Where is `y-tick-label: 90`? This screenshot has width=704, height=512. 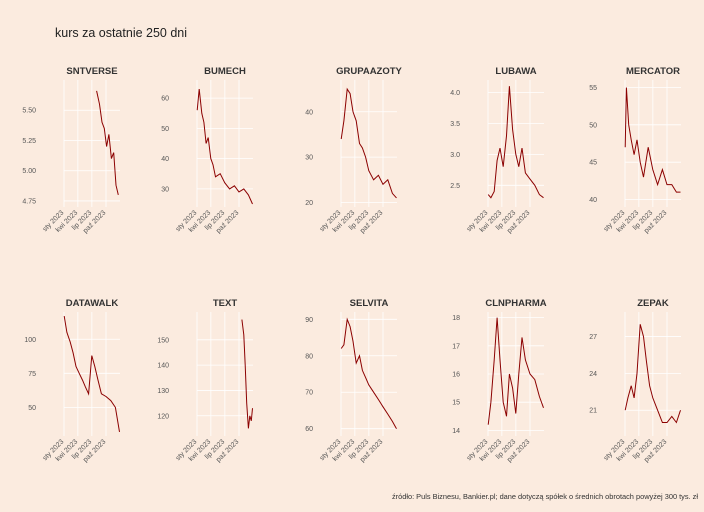 y-tick-label: 90 is located at coordinates (309, 320).